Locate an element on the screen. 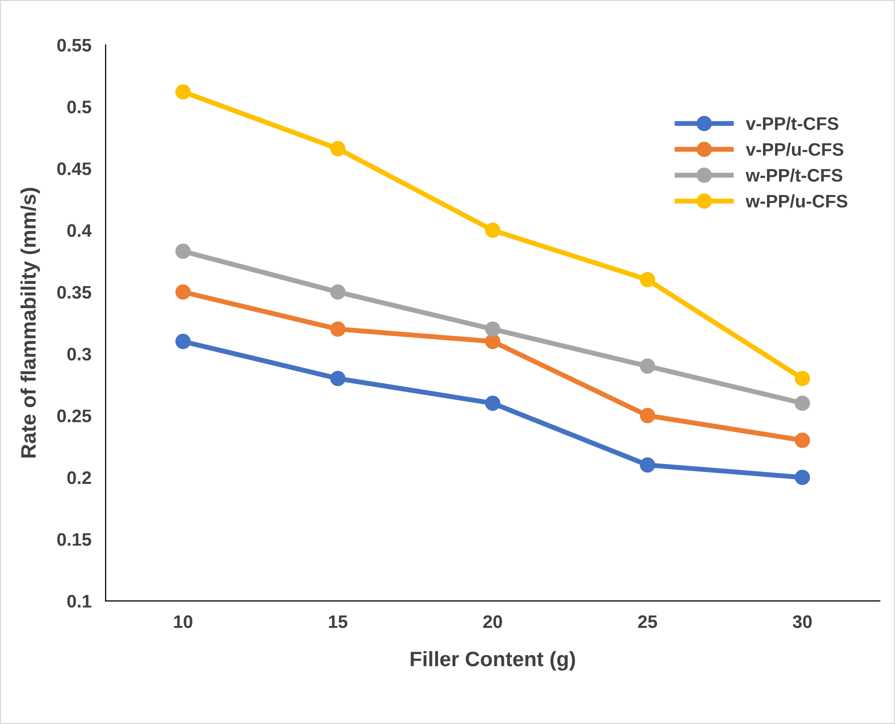 This screenshot has height=724, width=895. x-axis-title: Filler Content (g) is located at coordinates (492, 661).